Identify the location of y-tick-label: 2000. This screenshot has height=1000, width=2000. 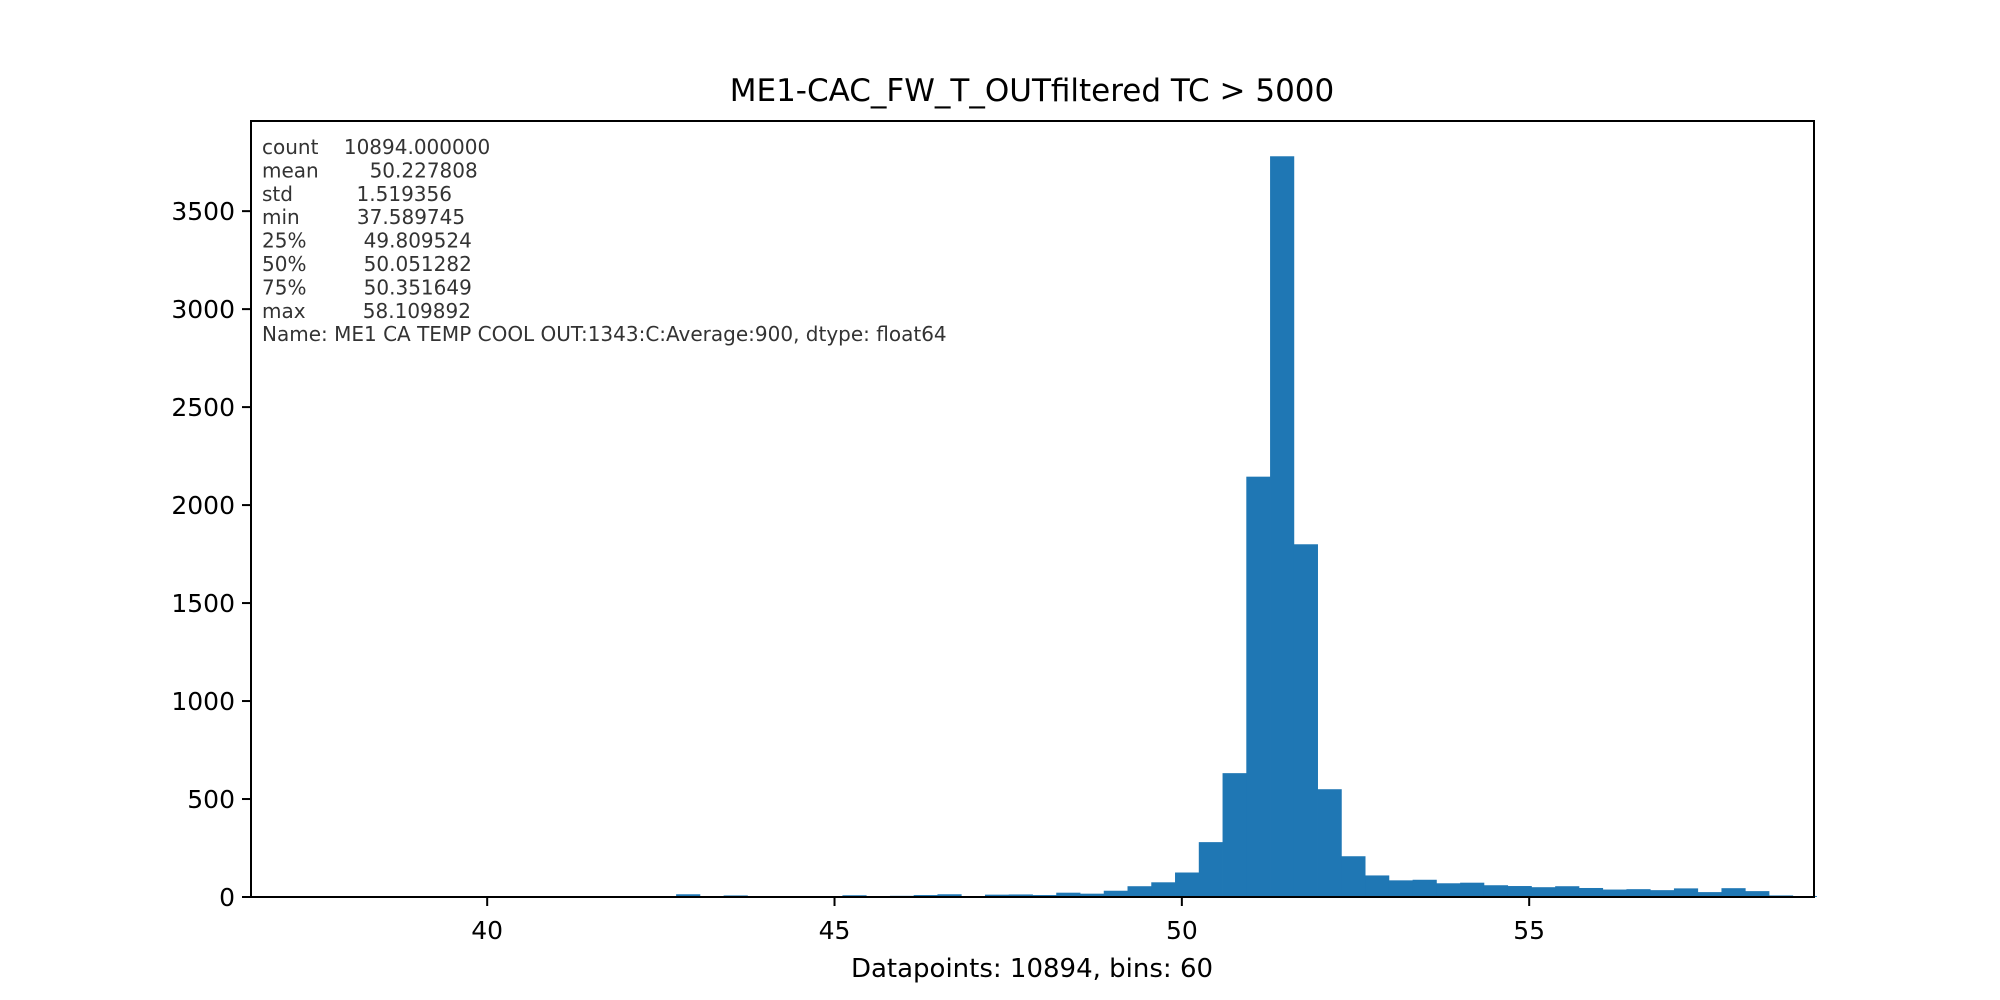
(203, 505).